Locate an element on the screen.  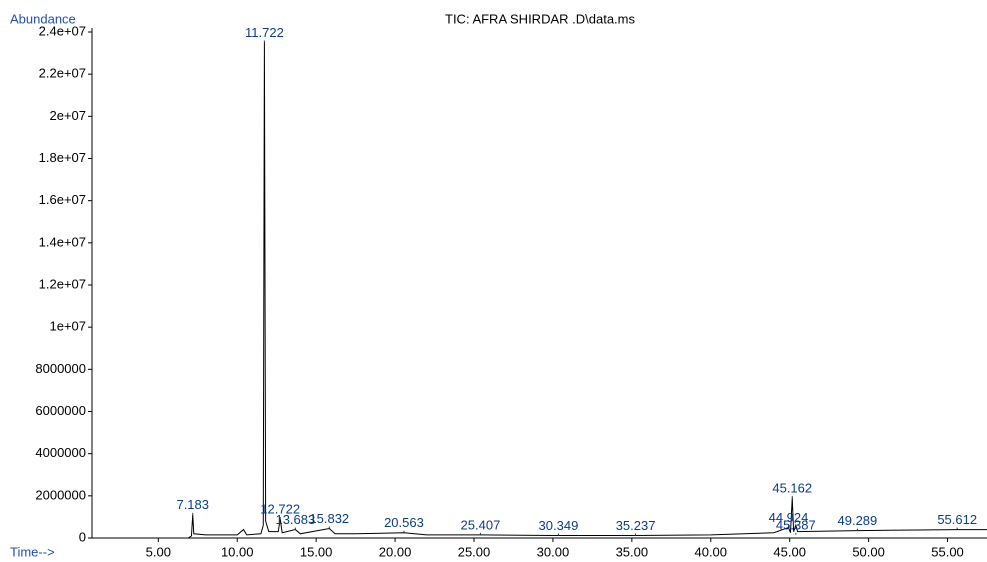
y-tick-label: 1e+07 is located at coordinates (67, 326).